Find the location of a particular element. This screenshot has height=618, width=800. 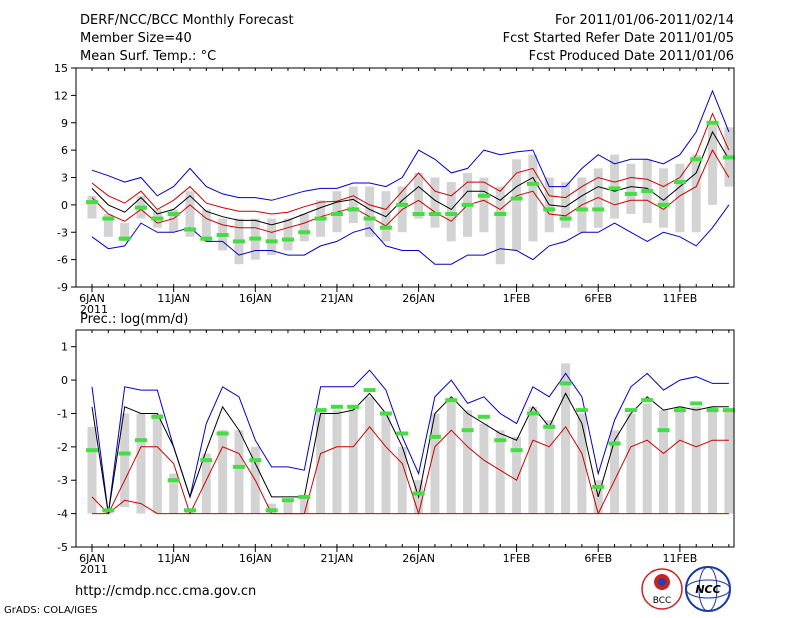

prec-ytick-label: -1 is located at coordinates (62, 413).